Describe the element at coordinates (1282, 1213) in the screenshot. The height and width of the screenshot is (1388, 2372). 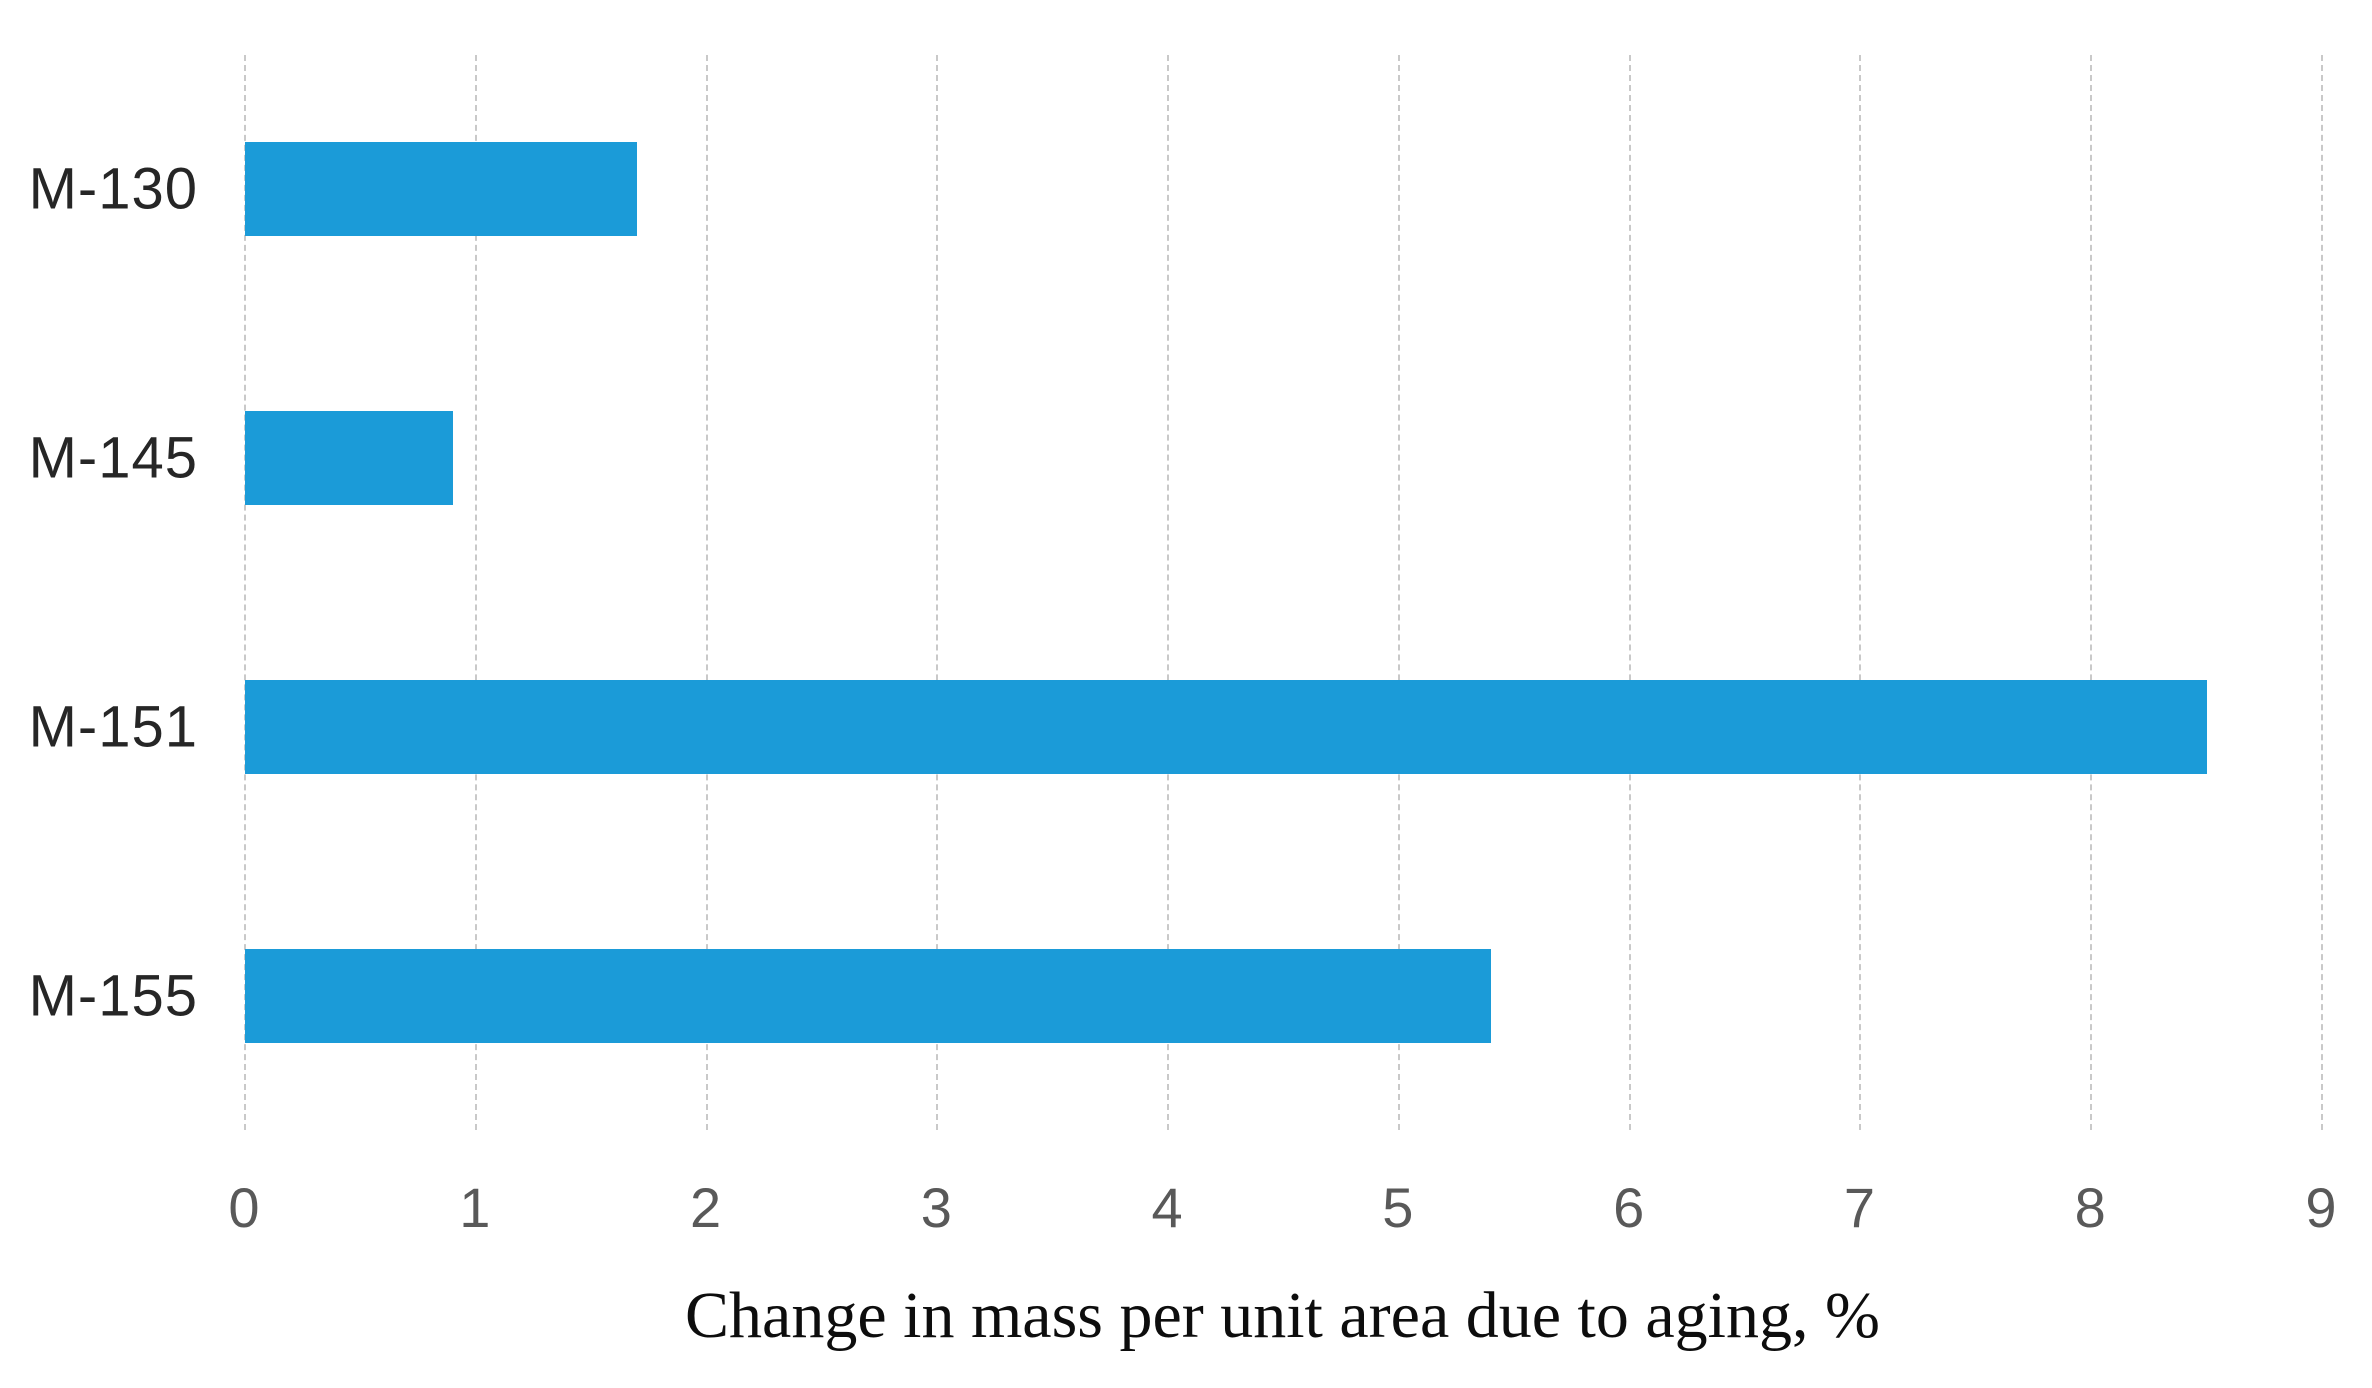
I see `x-axis-tick-labels: 0 1 2 3 4 5 6 7 8 9` at that location.